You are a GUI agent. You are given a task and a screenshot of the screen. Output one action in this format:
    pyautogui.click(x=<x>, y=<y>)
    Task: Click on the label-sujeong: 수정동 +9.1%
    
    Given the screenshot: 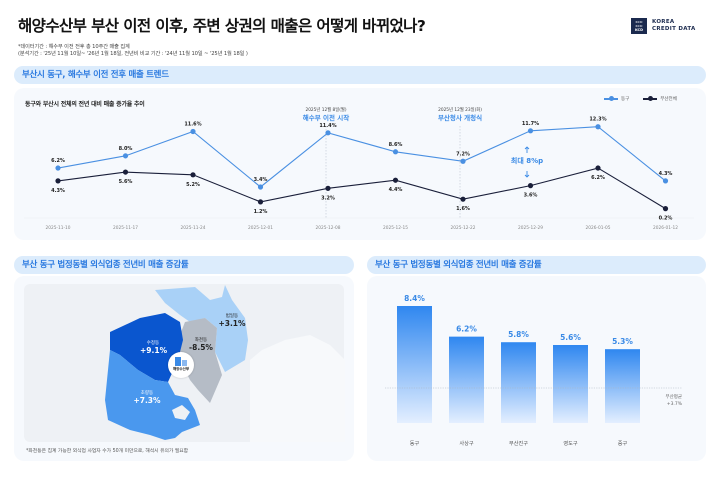 What is the action you would take?
    pyautogui.click(x=154, y=348)
    